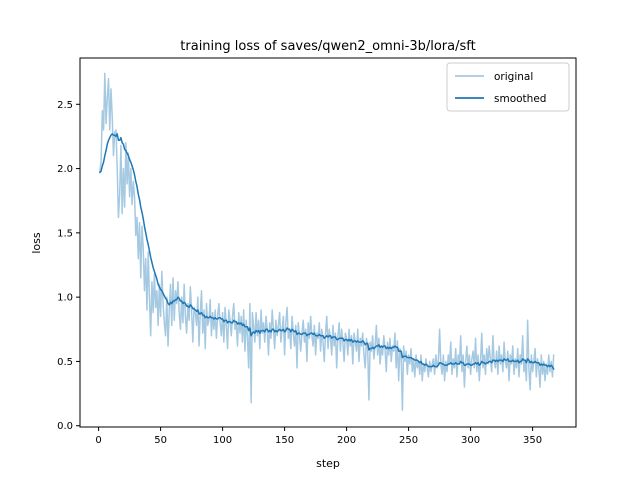  What do you see at coordinates (65, 233) in the screenshot?
I see `y-tick-label: 1.5` at bounding box center [65, 233].